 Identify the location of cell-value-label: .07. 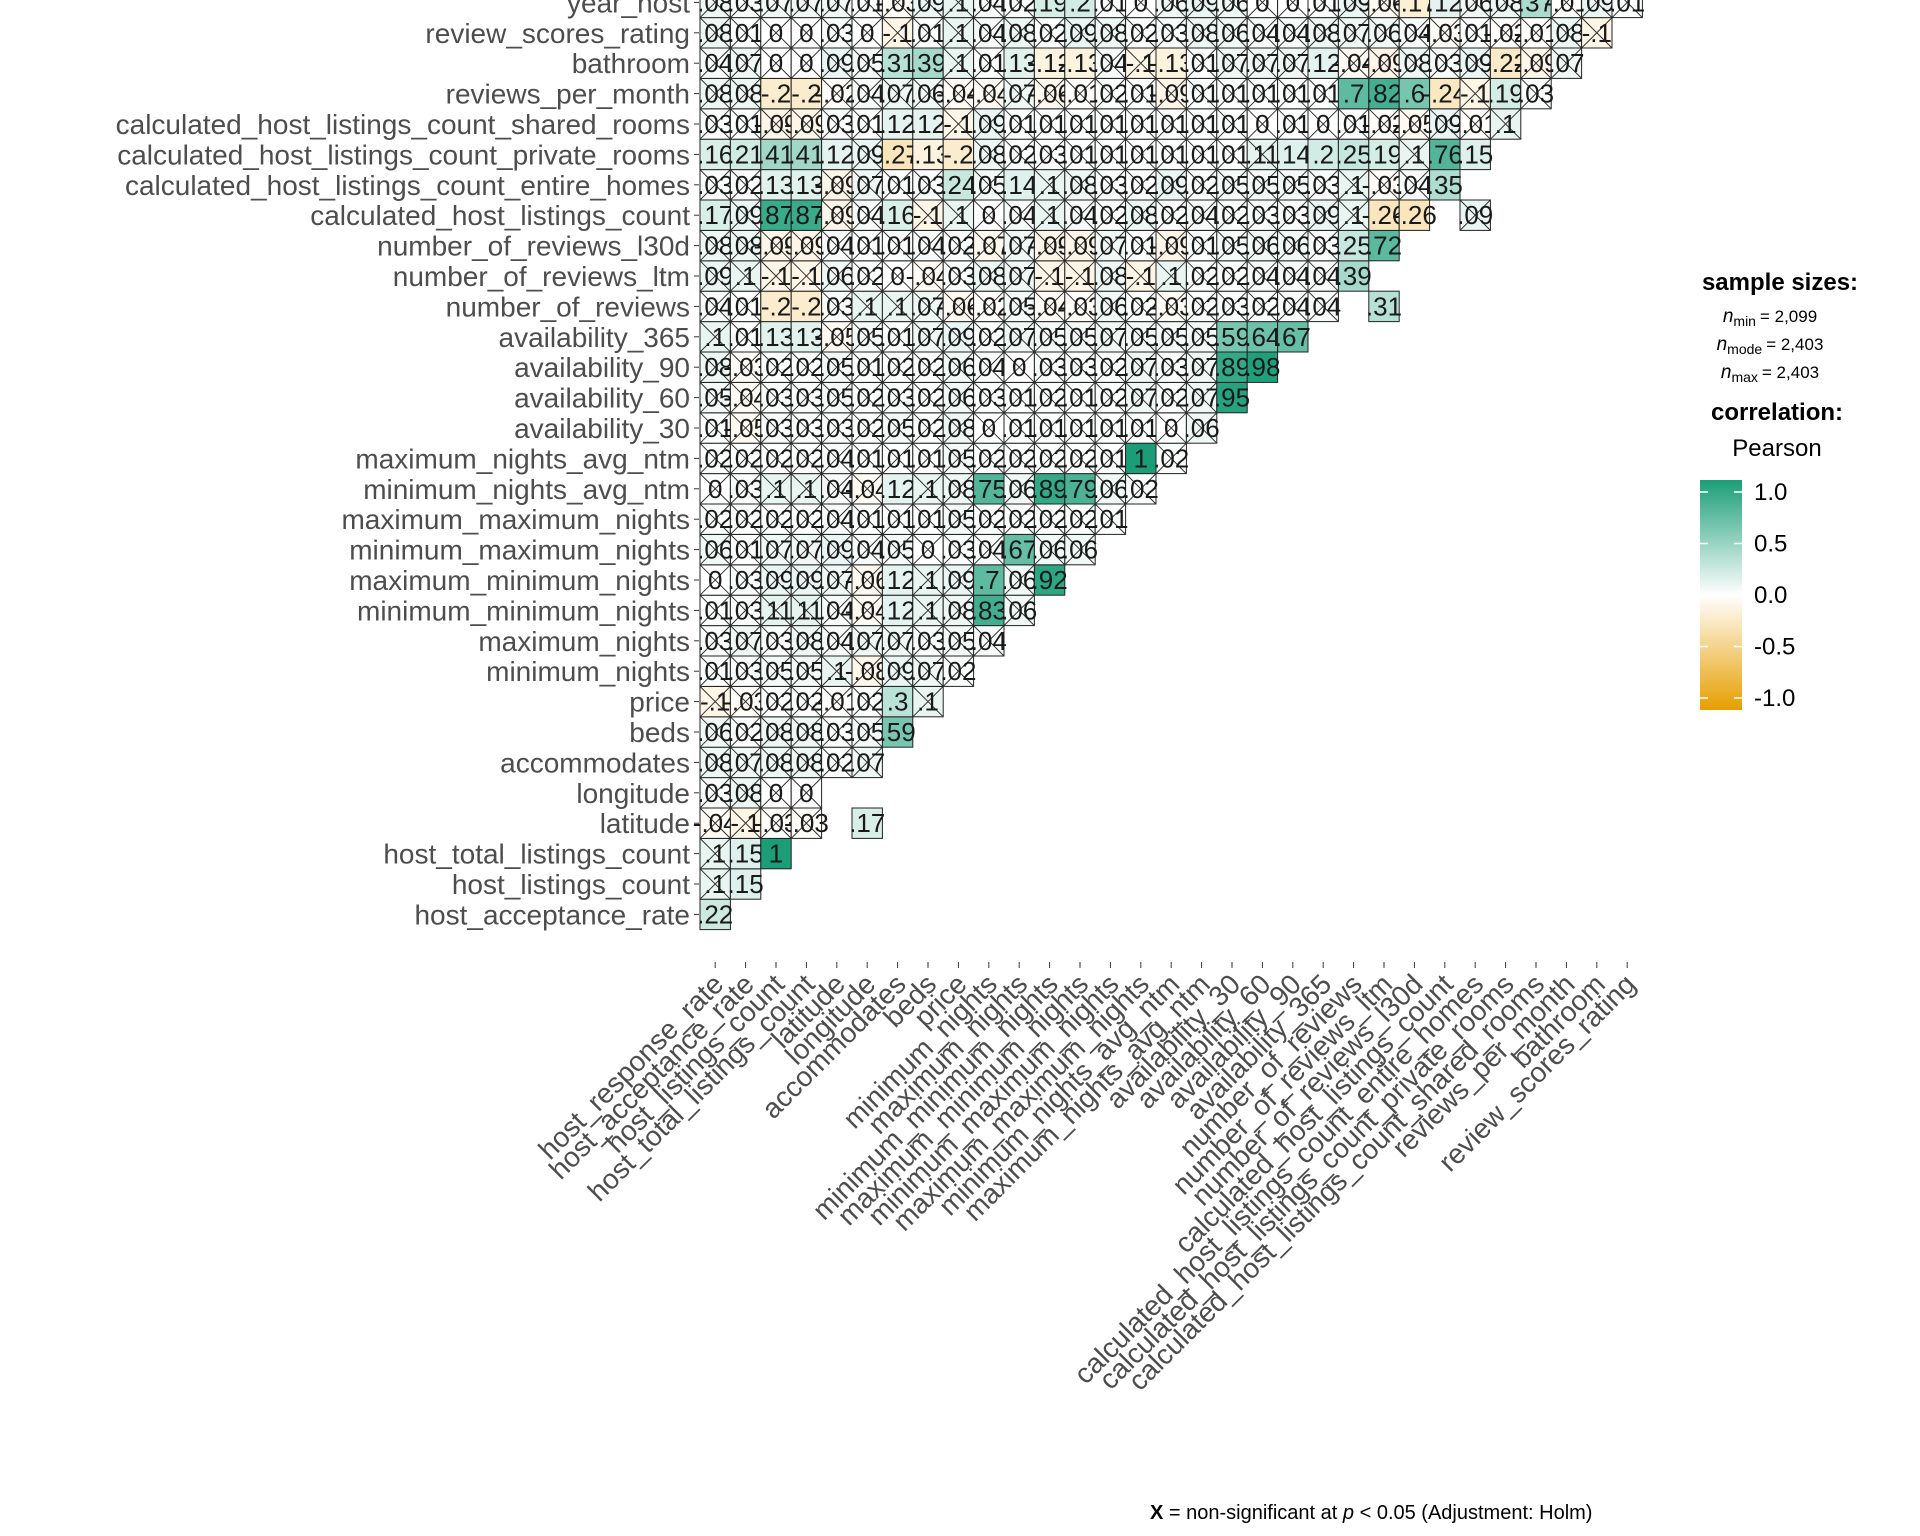
(746, 762).